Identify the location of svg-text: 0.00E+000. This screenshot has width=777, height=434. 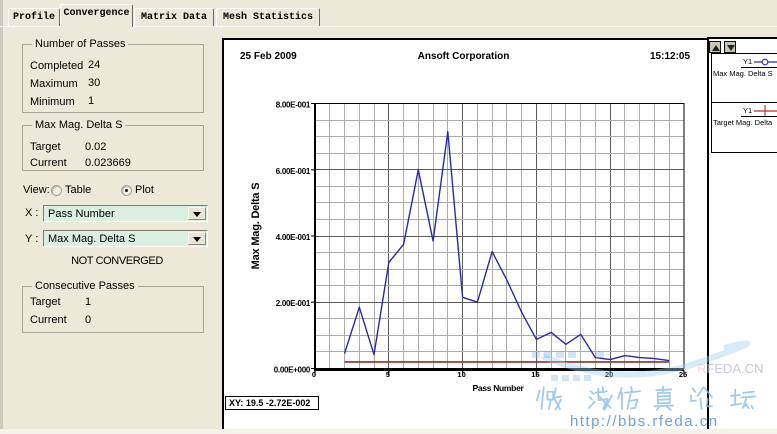
(292, 370).